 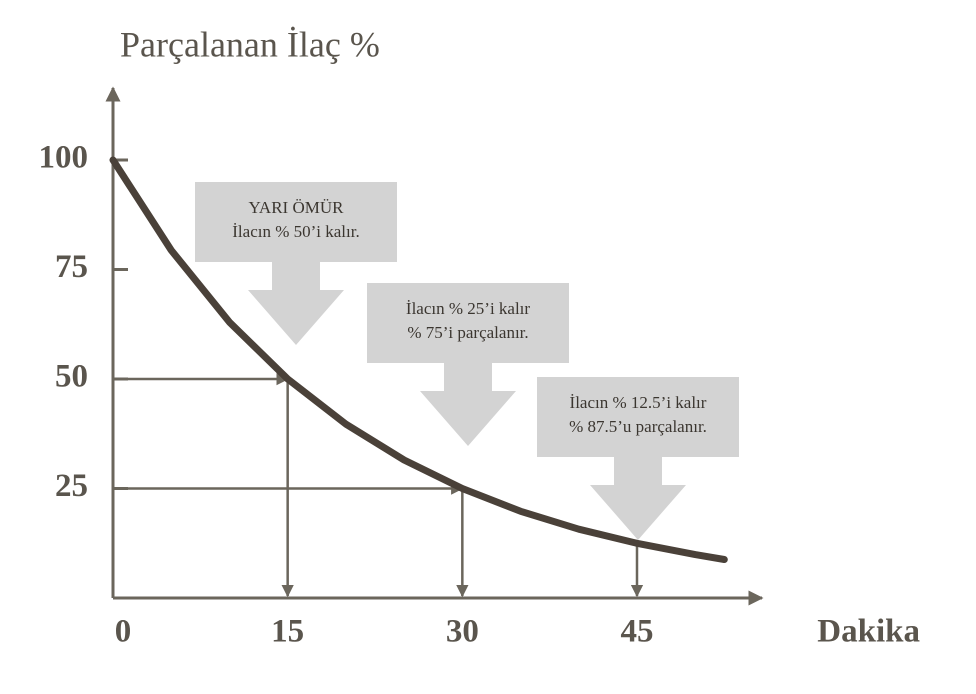 I want to click on y-tick-label: 25, so click(x=71, y=486).